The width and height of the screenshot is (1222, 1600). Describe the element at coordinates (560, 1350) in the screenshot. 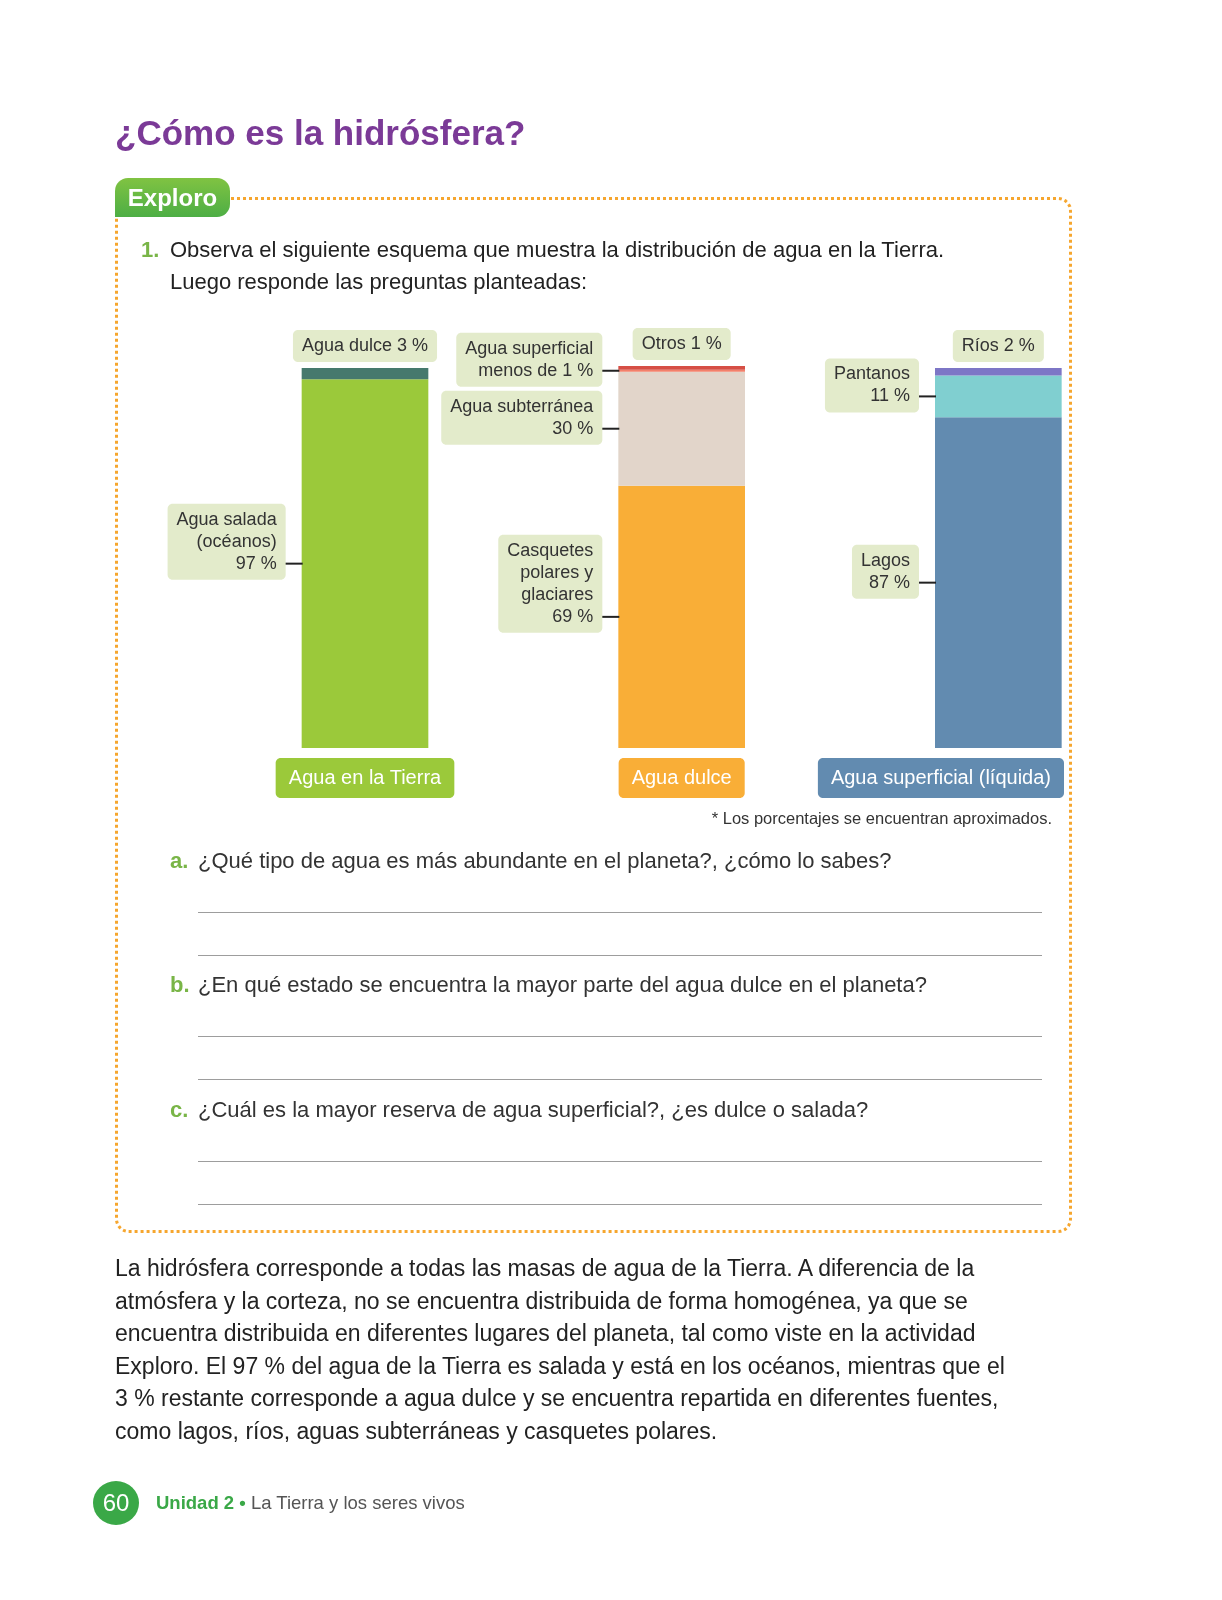

I see `text: La hidrósfera corresponde a todas las masas de agua de la Tierra. A diferencia de la atmósfera y la corteza, no se encuentra distribuida de forma homogénea, ya que se encuentra distribuida en diferentes lugares del planeta, tal como viste en la actividad Exploro. El 97 % del agua de la Tierra es salada y está en los océanos, mientras que el 3 % restante corresponde a agua dulce y se encuentra repartida en diferentes fuentes, como lagos, ríos, aguas subterráneas y casquetes polares.` at that location.